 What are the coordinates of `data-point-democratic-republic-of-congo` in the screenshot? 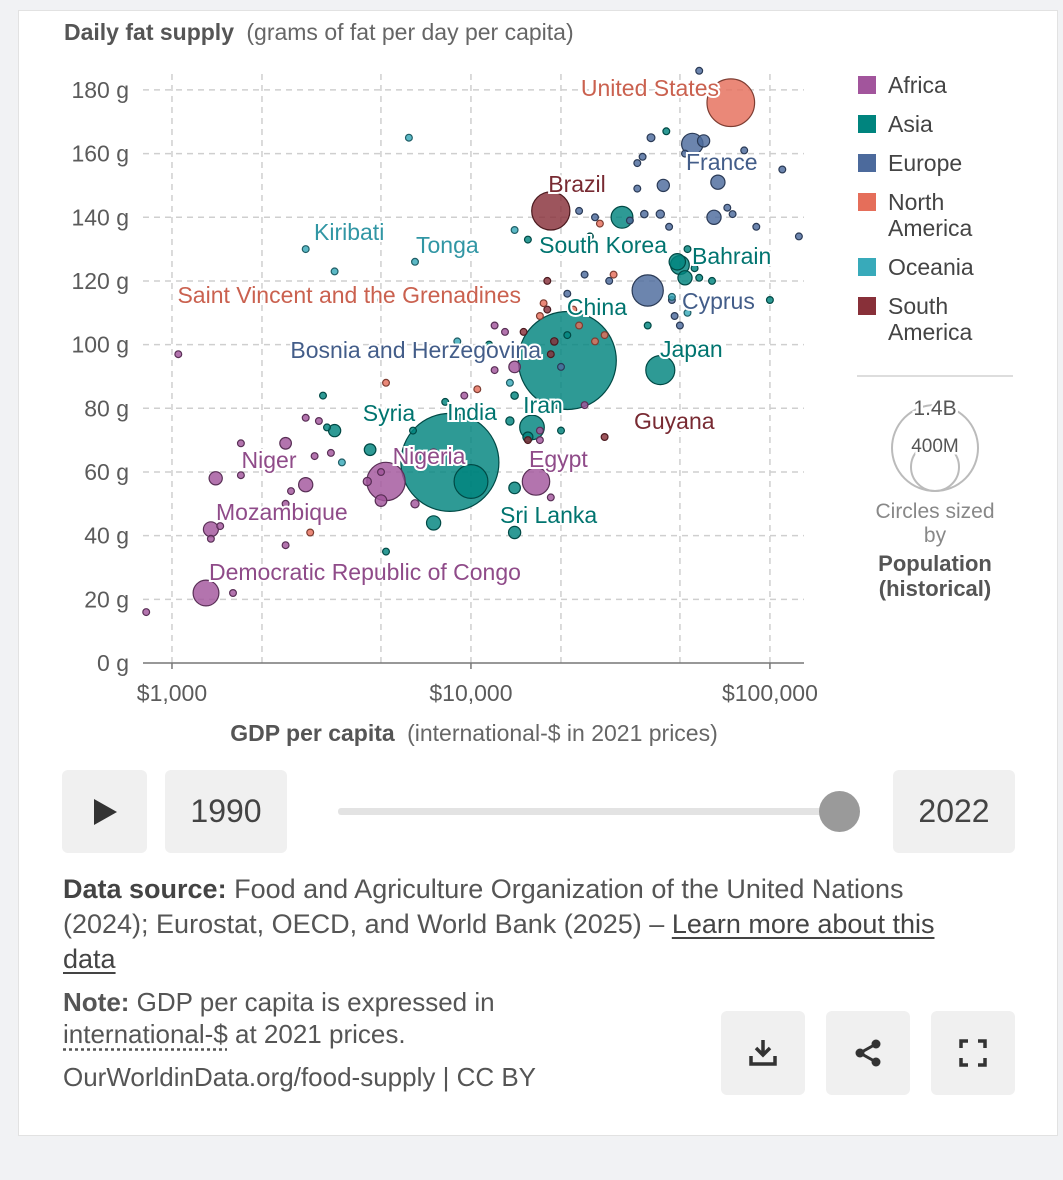 It's located at (206, 593).